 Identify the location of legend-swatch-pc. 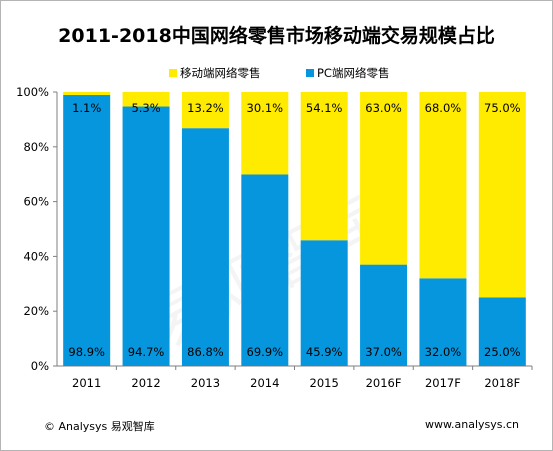
(310, 73).